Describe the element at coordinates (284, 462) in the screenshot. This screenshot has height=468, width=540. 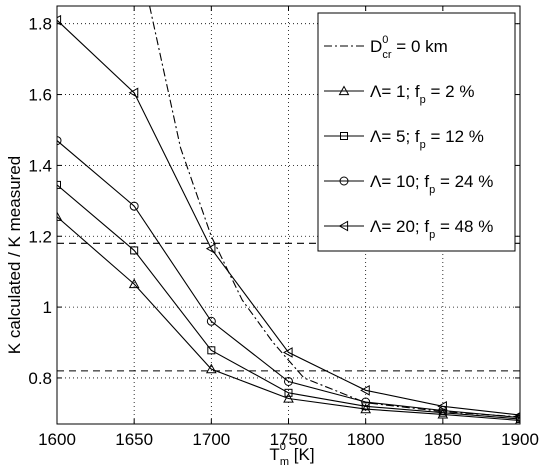
I see `x-axis-label-sub: m` at that location.